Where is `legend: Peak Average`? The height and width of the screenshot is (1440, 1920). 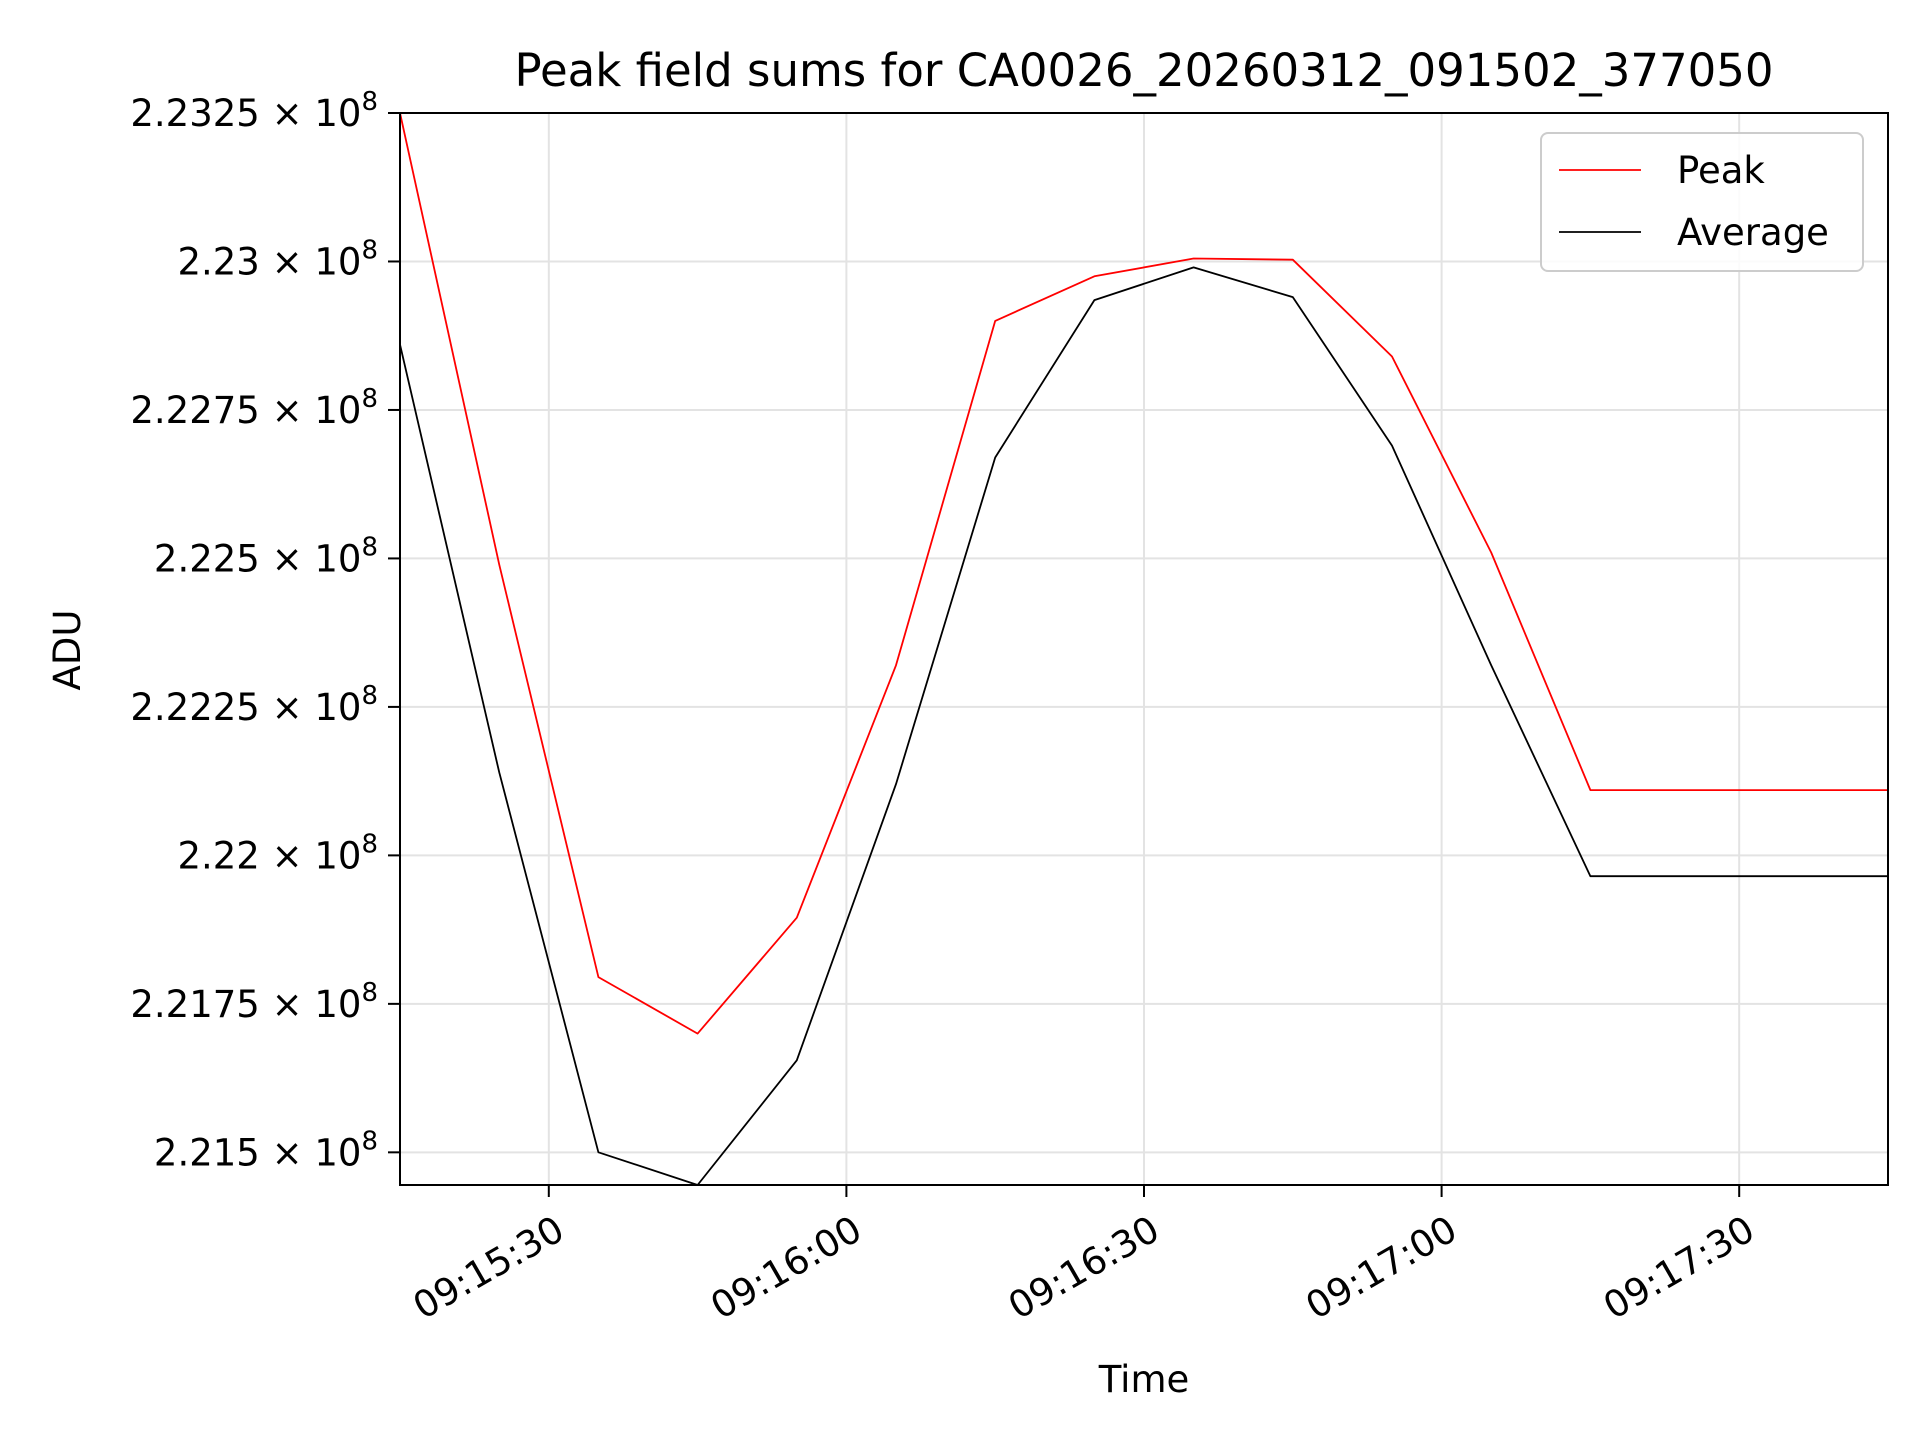
legend: Peak Average is located at coordinates (1702, 202).